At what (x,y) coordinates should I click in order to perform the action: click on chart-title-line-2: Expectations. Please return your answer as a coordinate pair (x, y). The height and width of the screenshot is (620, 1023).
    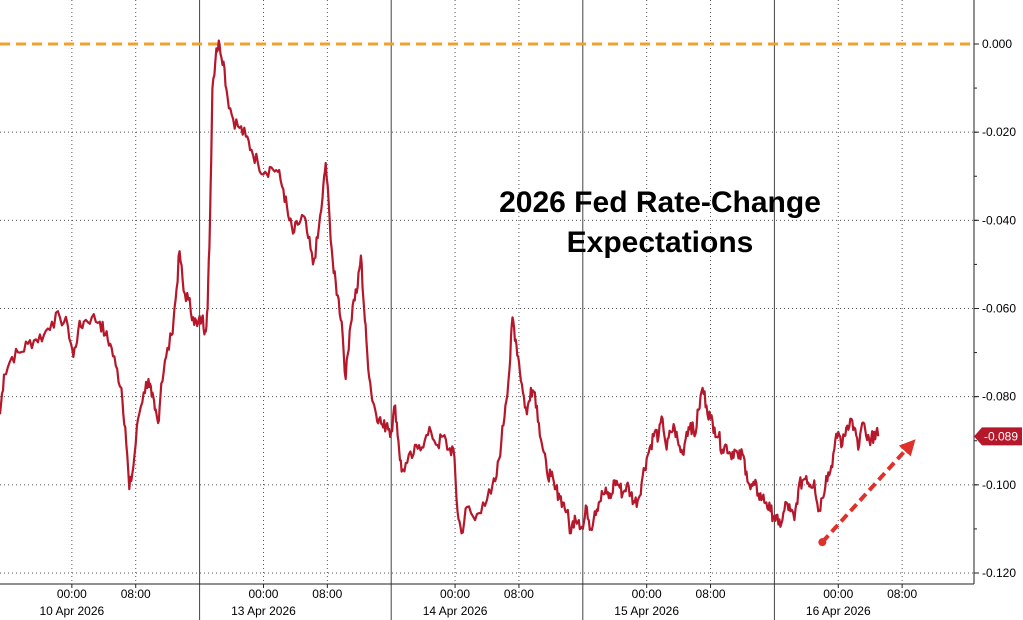
    Looking at the image, I should click on (660, 242).